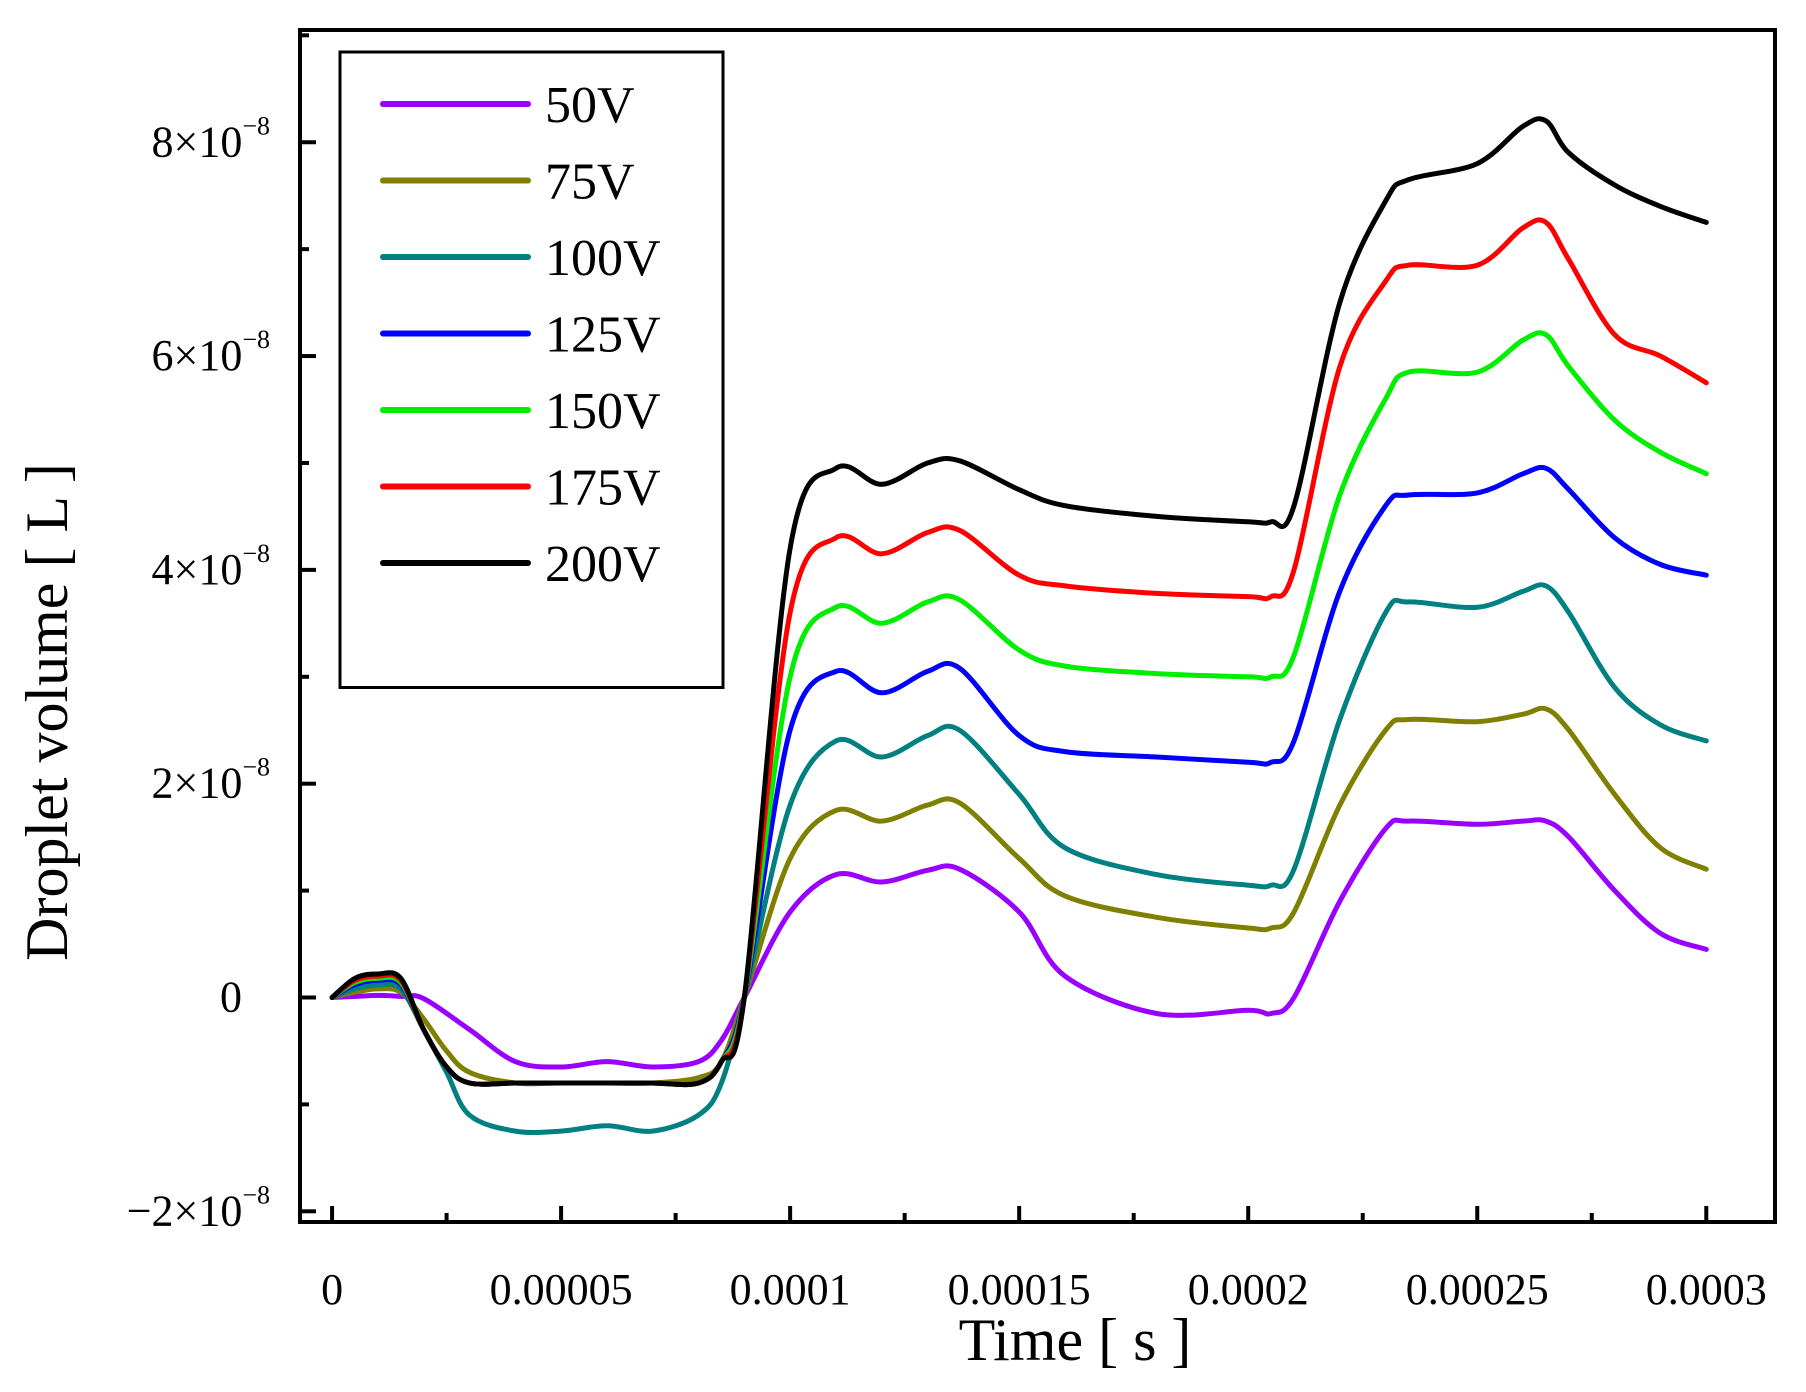  Describe the element at coordinates (198, 1207) in the screenshot. I see `y-tick-label: −2×10⁻⁸` at that location.